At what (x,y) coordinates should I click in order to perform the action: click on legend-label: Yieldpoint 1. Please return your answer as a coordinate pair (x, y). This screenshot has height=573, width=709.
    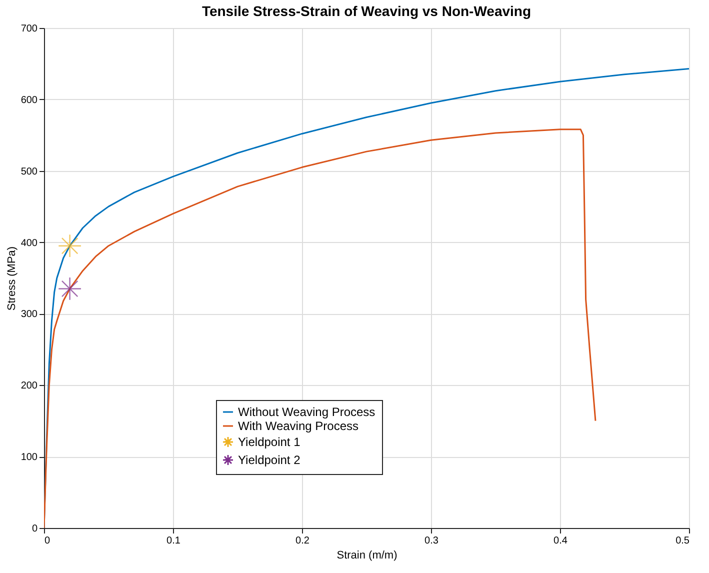
    Looking at the image, I should click on (269, 442).